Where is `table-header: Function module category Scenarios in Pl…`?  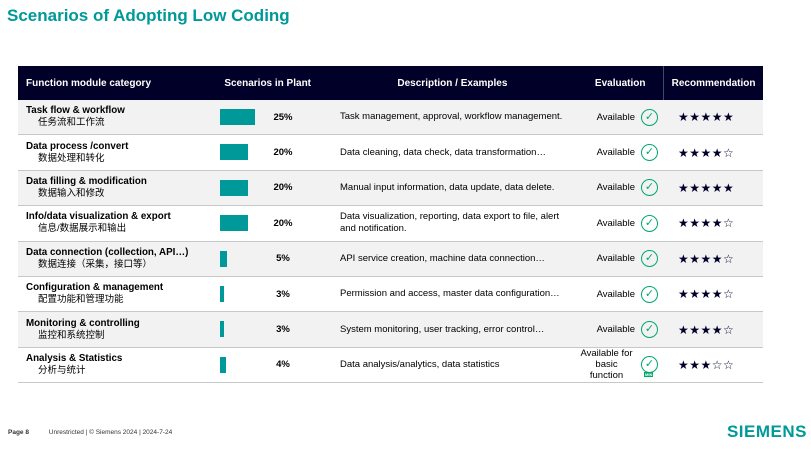 table-header: Function module category Scenarios in Pl… is located at coordinates (390, 83).